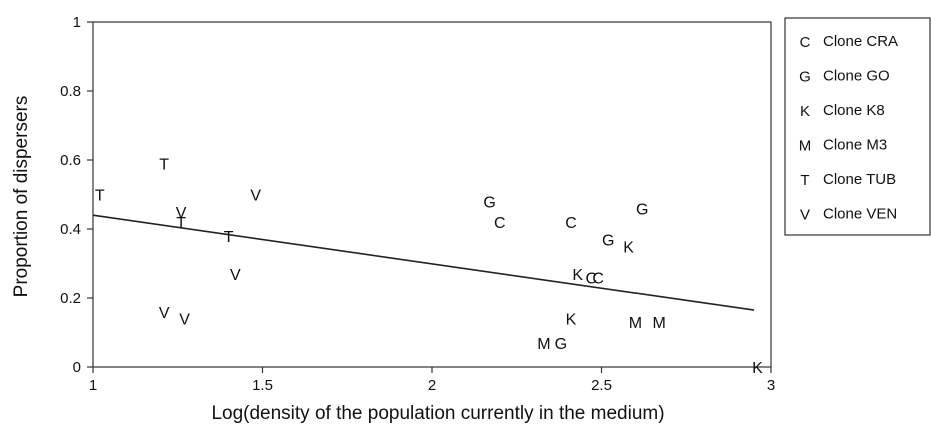 The image size is (931, 429). Describe the element at coordinates (860, 214) in the screenshot. I see `legend-label: Clone VEN` at that location.